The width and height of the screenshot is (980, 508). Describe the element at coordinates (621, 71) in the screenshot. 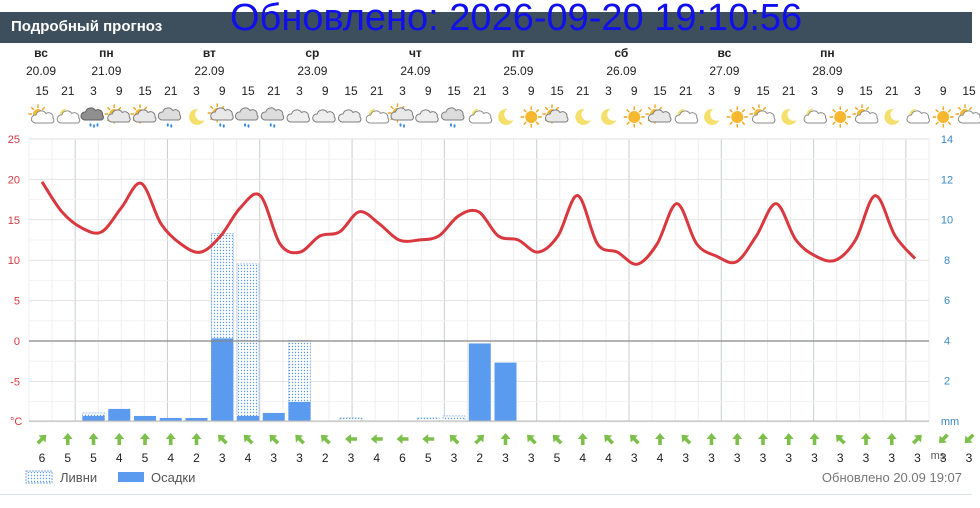

I see `day-date: 26.09` at that location.